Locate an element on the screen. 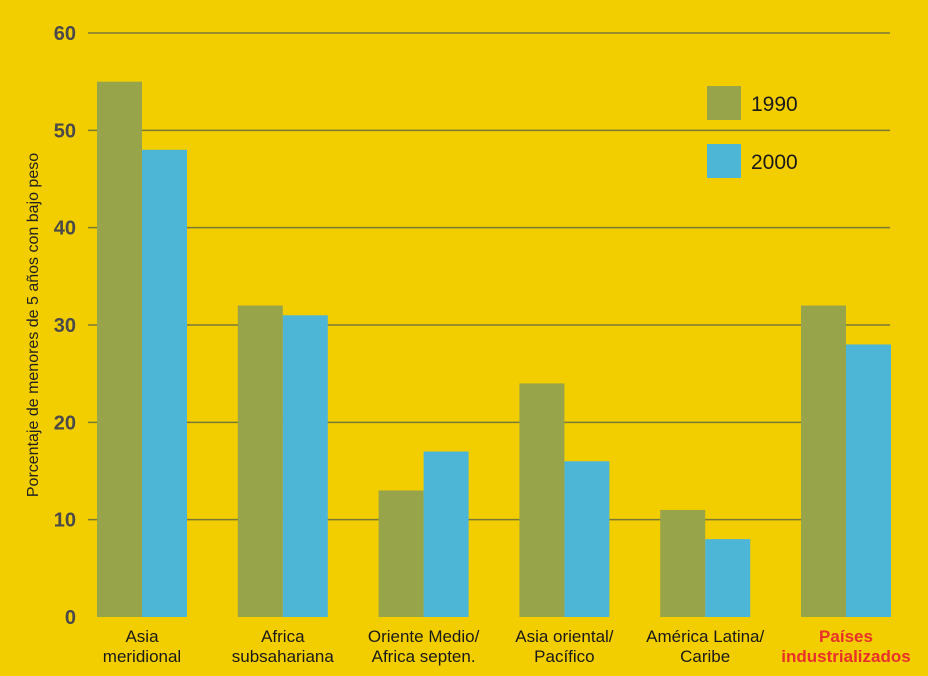 This screenshot has height=676, width=928. legend: 1990 2000 is located at coordinates (752, 132).